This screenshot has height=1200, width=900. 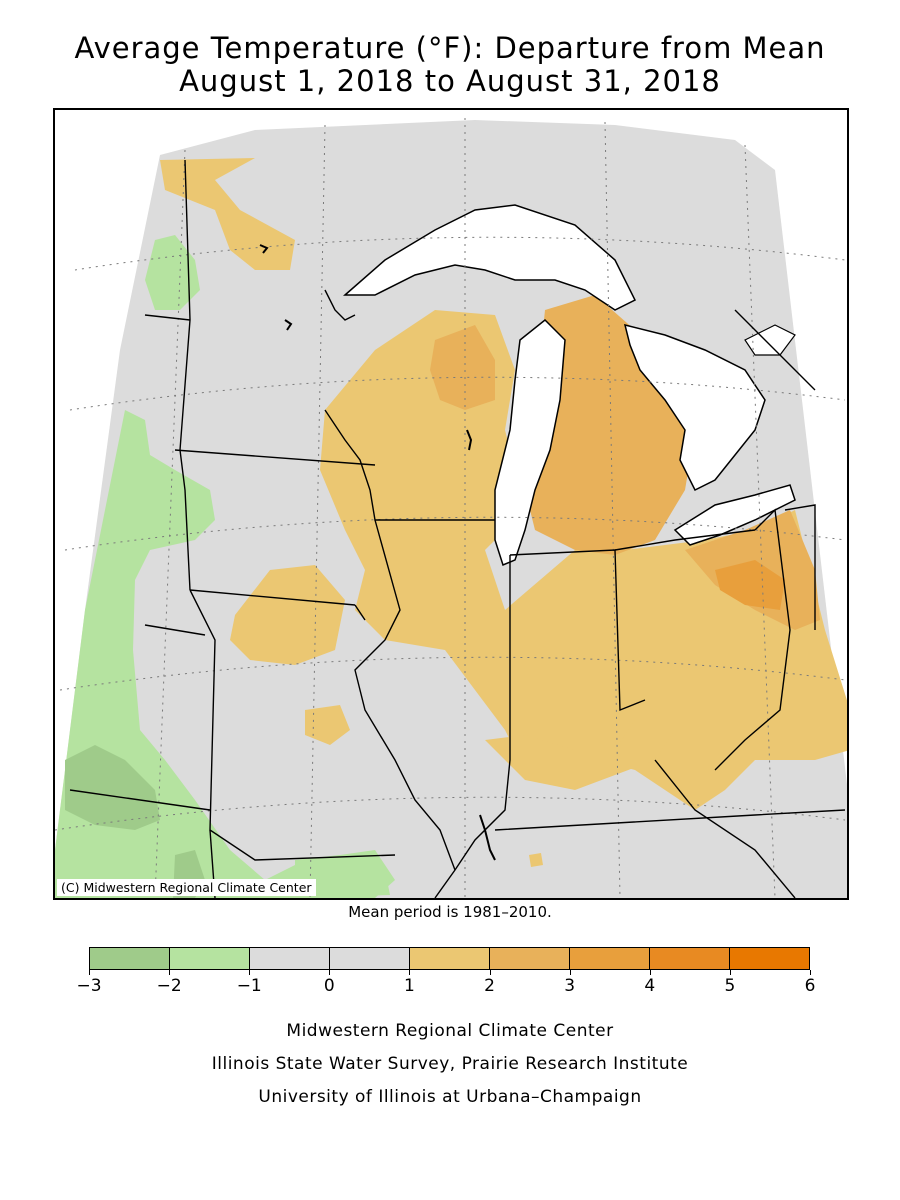 I want to click on map-title-line2: August 1, 2018 to August 31, 2018, so click(x=450, y=81).